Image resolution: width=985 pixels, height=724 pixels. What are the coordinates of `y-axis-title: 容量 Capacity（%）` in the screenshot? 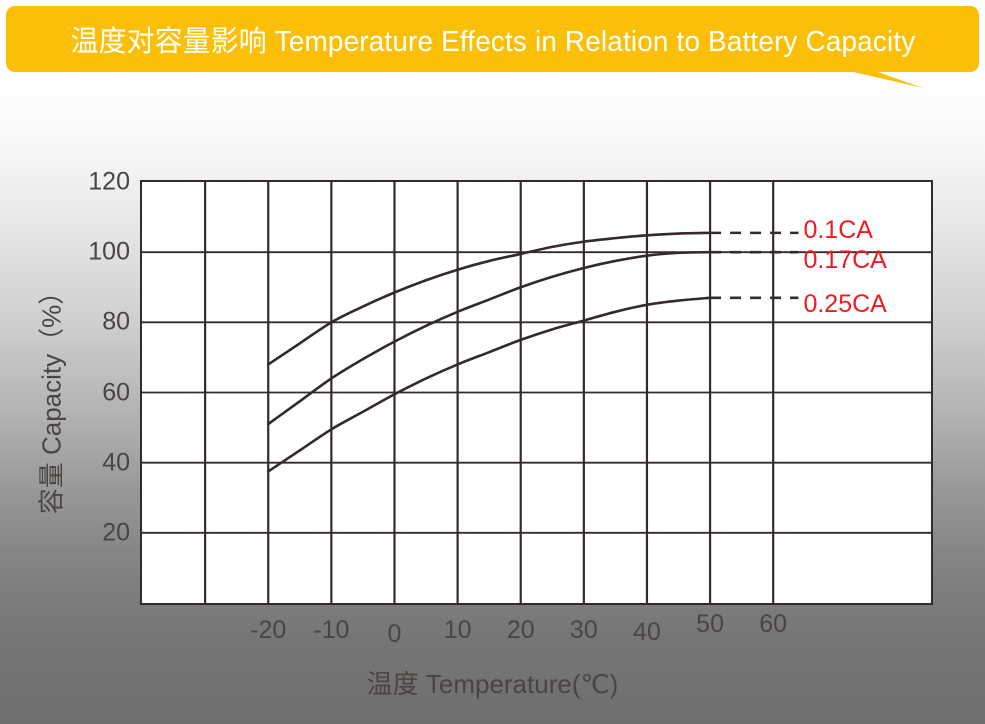 It's located at (51, 396).